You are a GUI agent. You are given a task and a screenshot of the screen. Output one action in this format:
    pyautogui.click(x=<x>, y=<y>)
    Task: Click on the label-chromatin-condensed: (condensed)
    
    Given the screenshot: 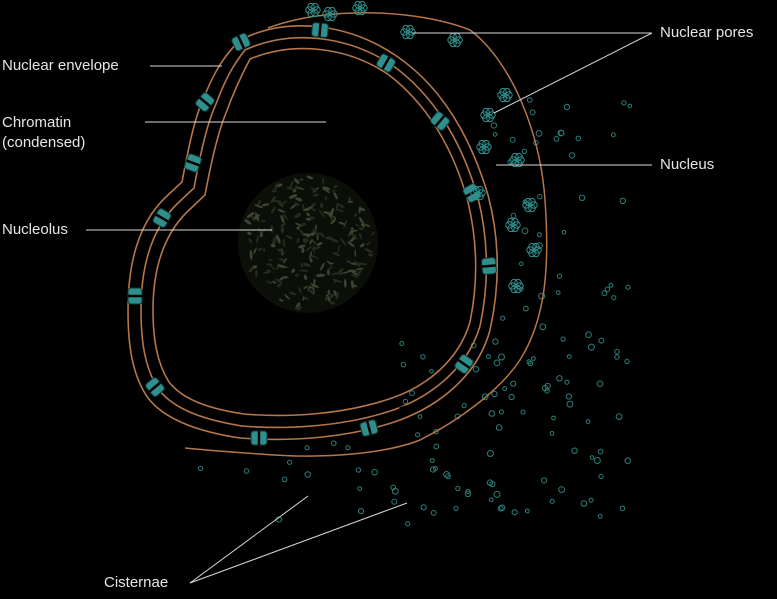 What is the action you would take?
    pyautogui.click(x=44, y=142)
    